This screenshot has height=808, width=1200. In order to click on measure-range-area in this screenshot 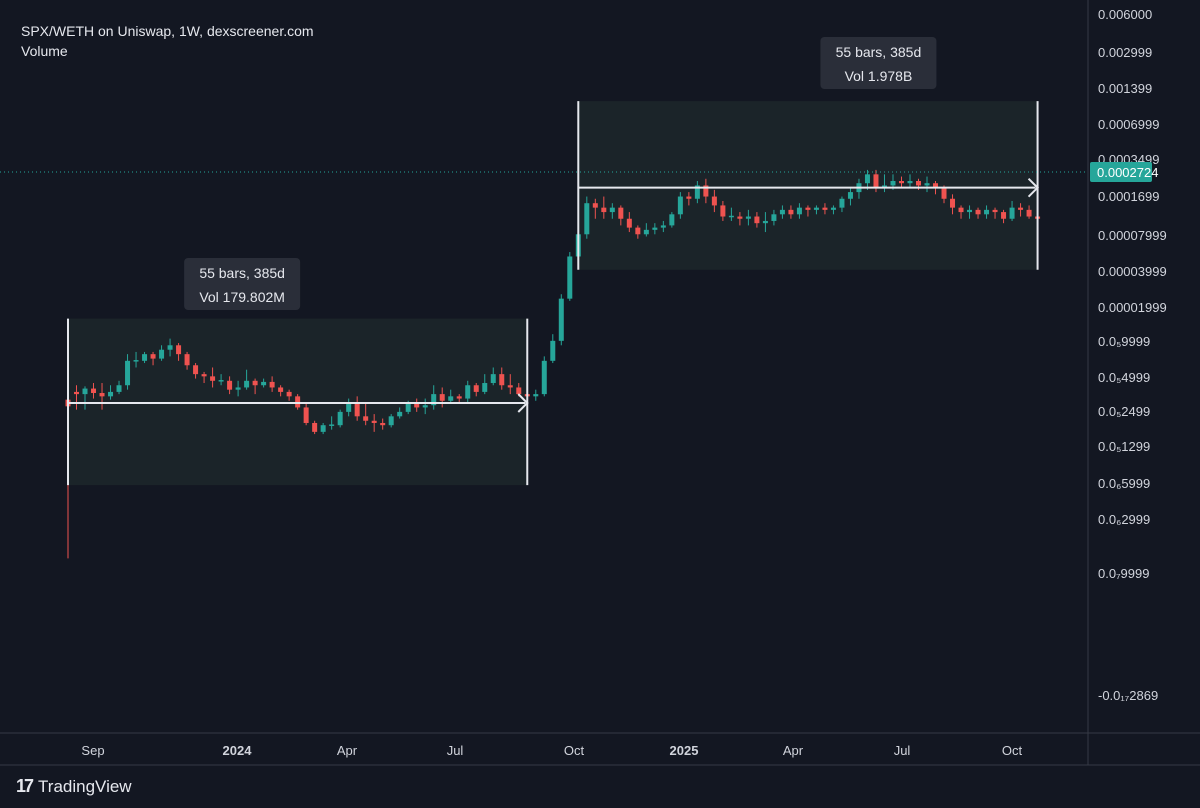, I will do `click(808, 185)`.